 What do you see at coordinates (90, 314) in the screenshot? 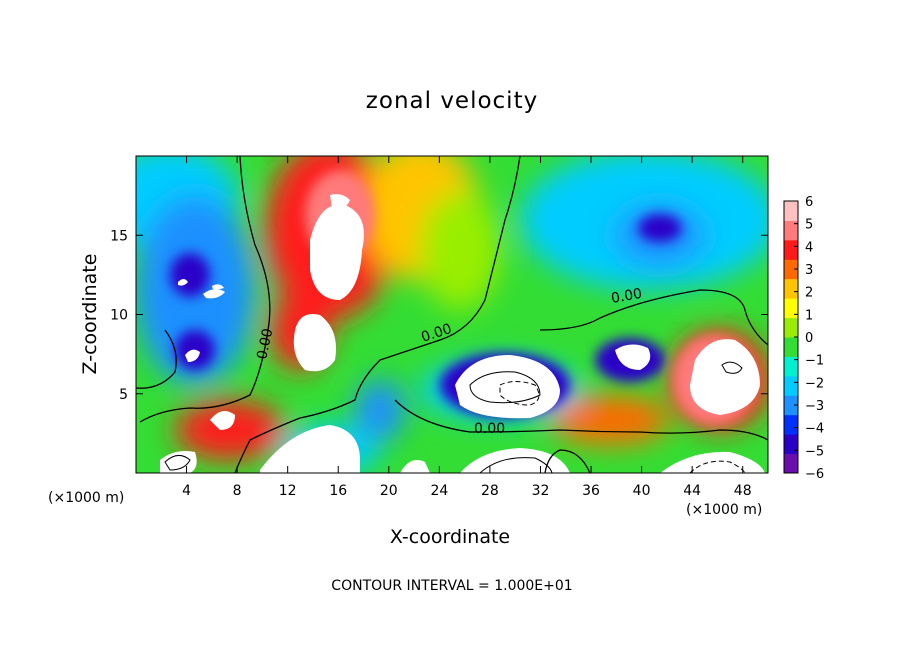
I see `y-axis-label: Z-coordinate` at bounding box center [90, 314].